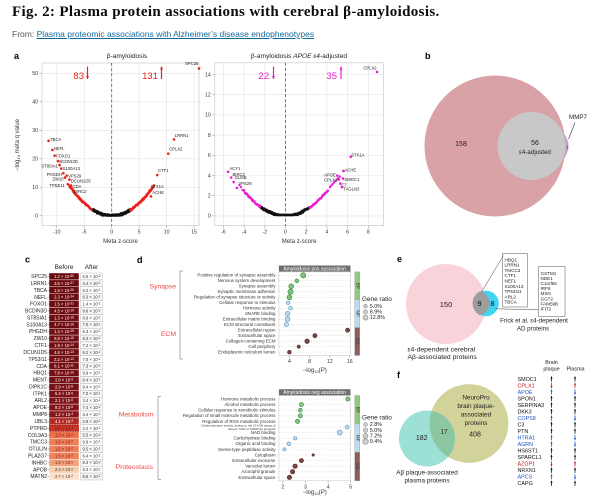 This screenshot has width=600, height=500. Describe the element at coordinates (525, 393) in the screenshot. I see `svg-text: APOE` at that location.